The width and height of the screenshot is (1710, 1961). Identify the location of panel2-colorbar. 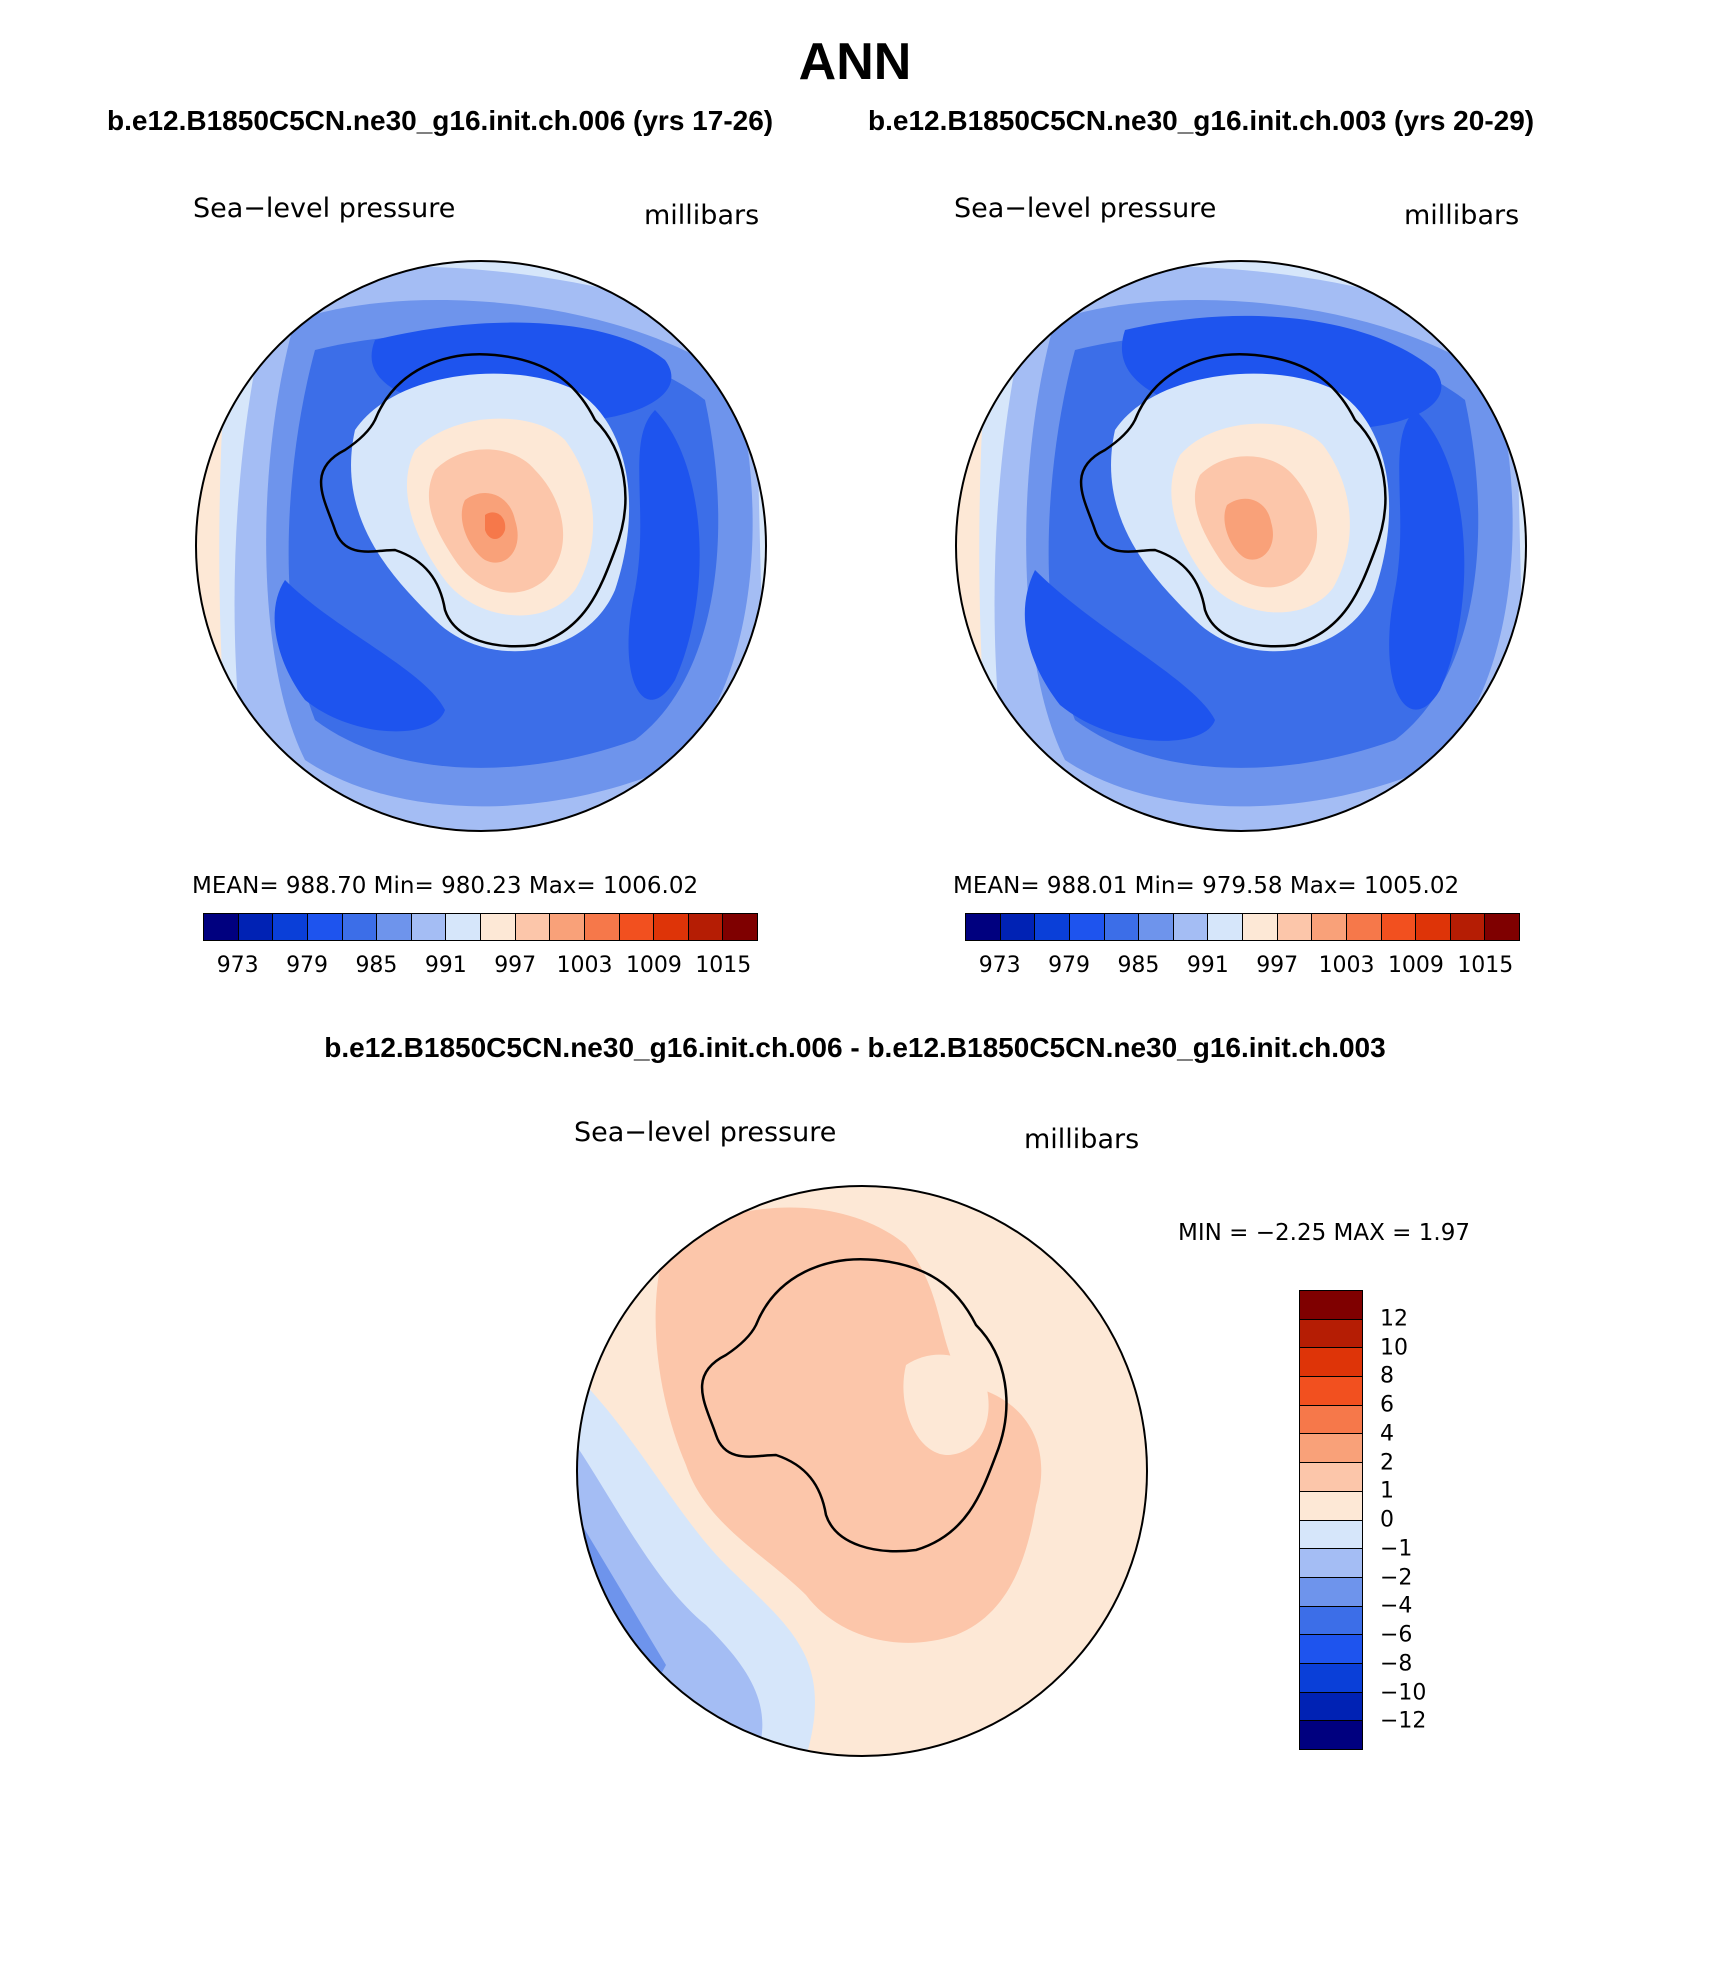
(1242, 927).